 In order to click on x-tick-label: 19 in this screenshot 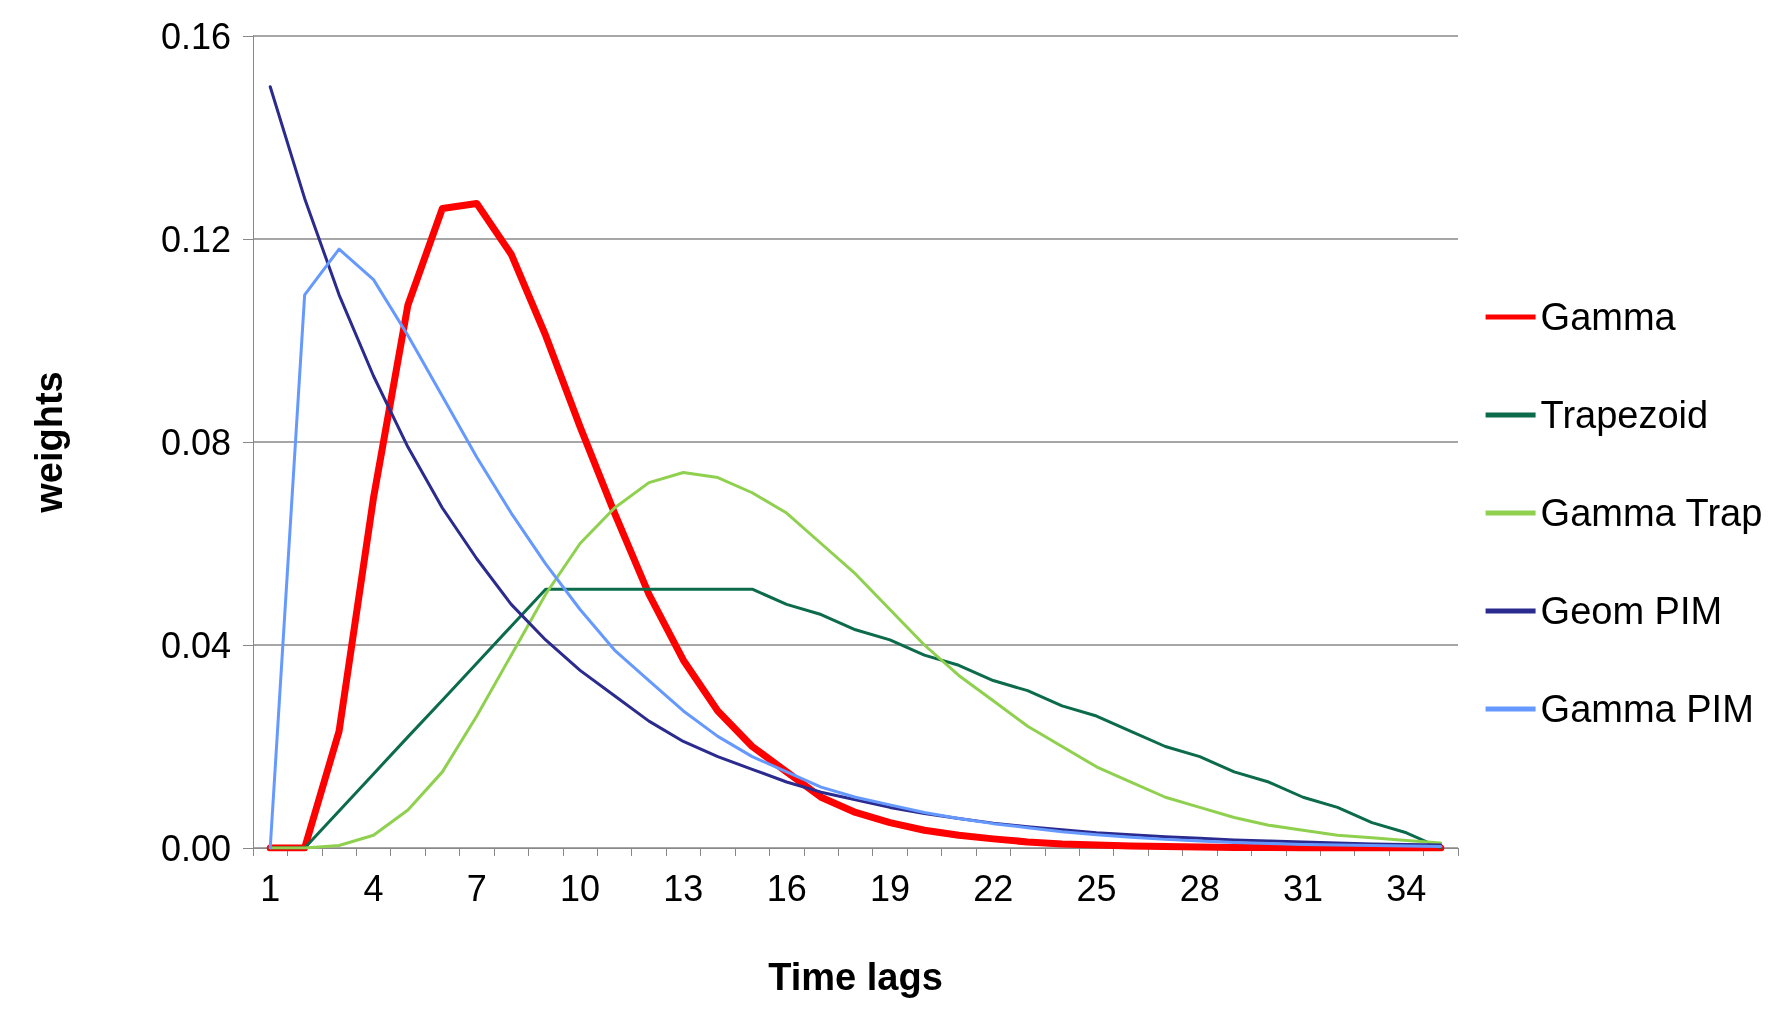, I will do `click(889, 888)`.